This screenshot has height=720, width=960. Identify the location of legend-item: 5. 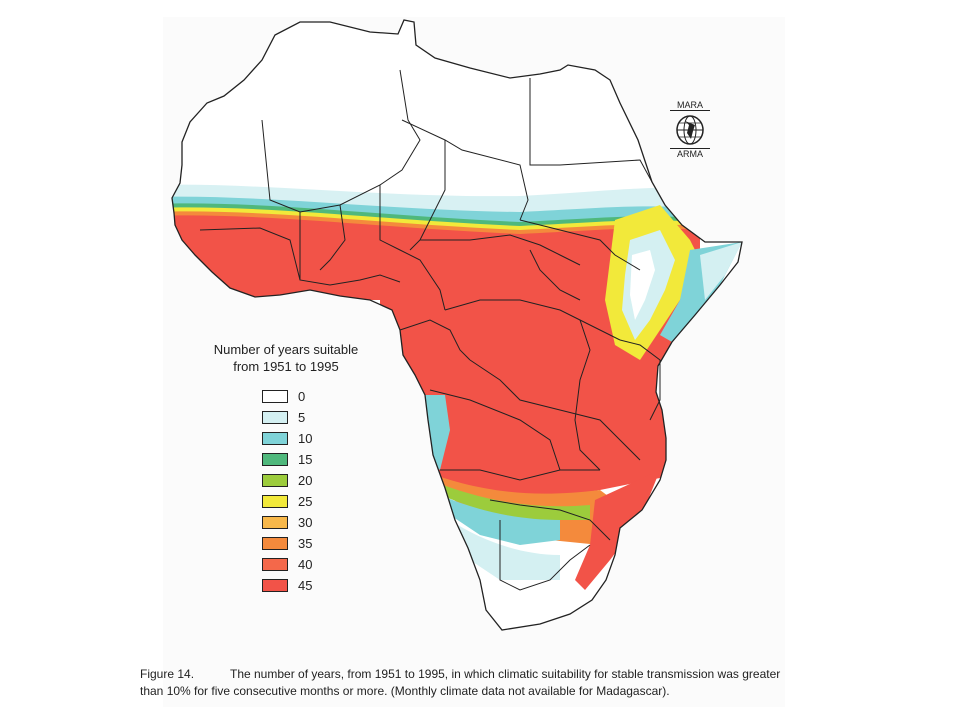
(287, 417).